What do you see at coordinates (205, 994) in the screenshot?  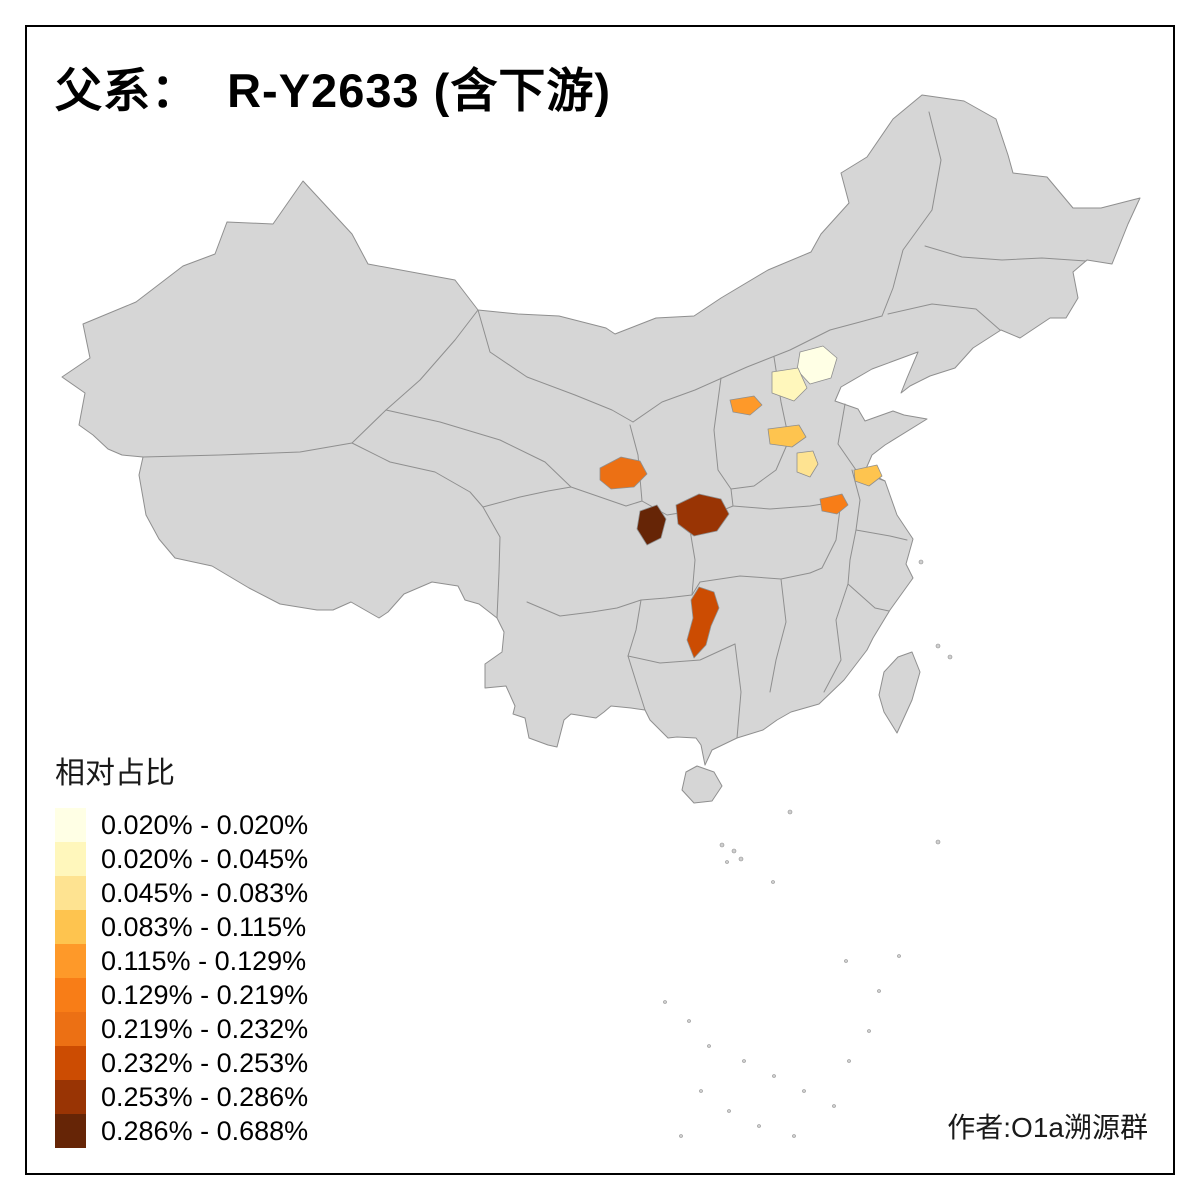 I see `legend-label: 0.129% - 0.219%` at bounding box center [205, 994].